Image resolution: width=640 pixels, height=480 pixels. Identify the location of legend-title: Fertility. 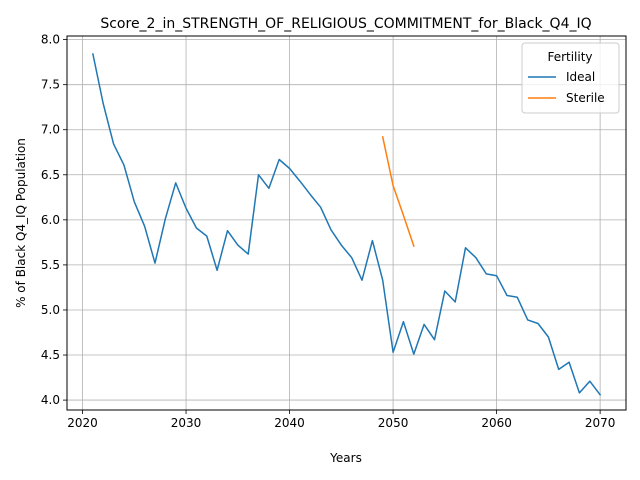
(569, 57).